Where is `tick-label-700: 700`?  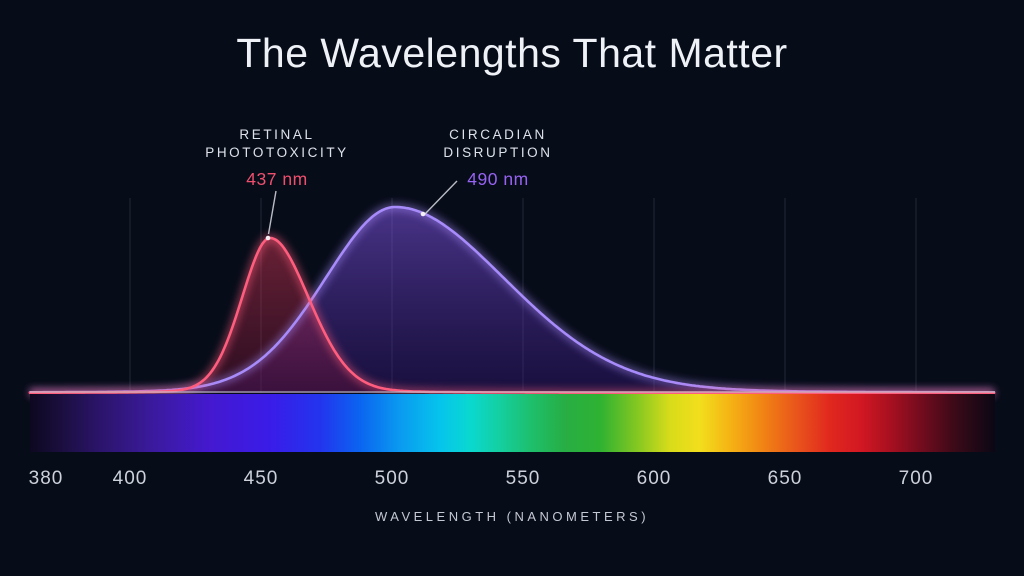
tick-label-700: 700 is located at coordinates (916, 478).